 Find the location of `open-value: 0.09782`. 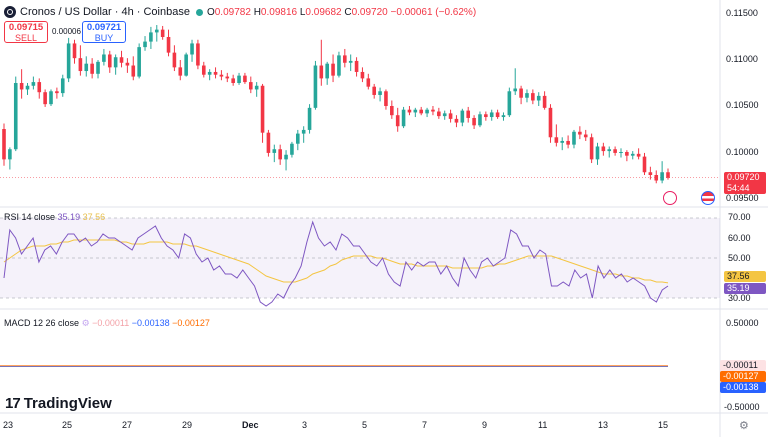

open-value: 0.09782 is located at coordinates (232, 12).